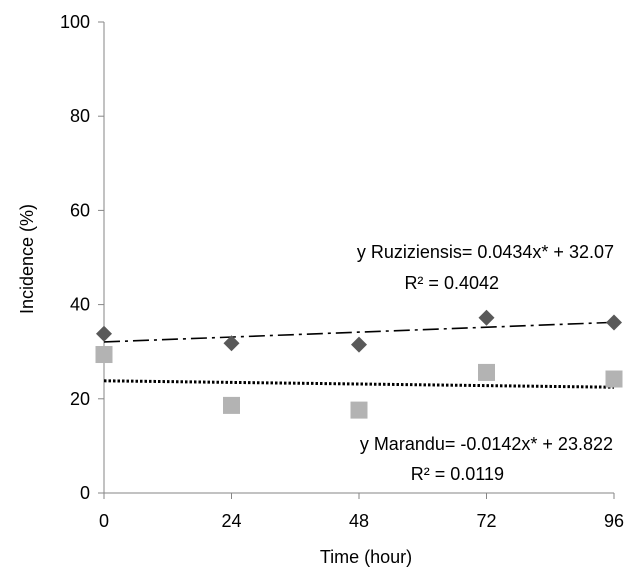 The width and height of the screenshot is (629, 572). What do you see at coordinates (80, 116) in the screenshot?
I see `y-tick-label: 80` at bounding box center [80, 116].